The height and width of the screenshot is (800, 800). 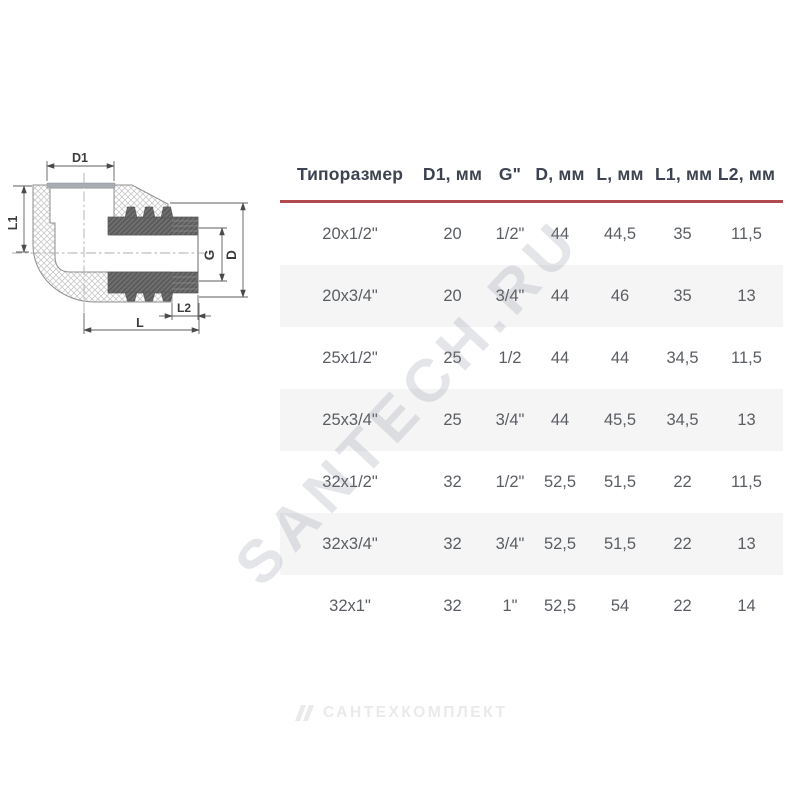 I want to click on dim-g, so click(x=213, y=254).